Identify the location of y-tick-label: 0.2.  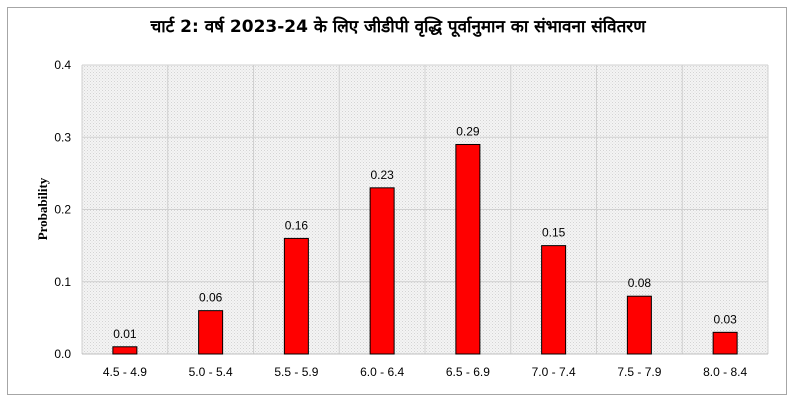
(62, 210).